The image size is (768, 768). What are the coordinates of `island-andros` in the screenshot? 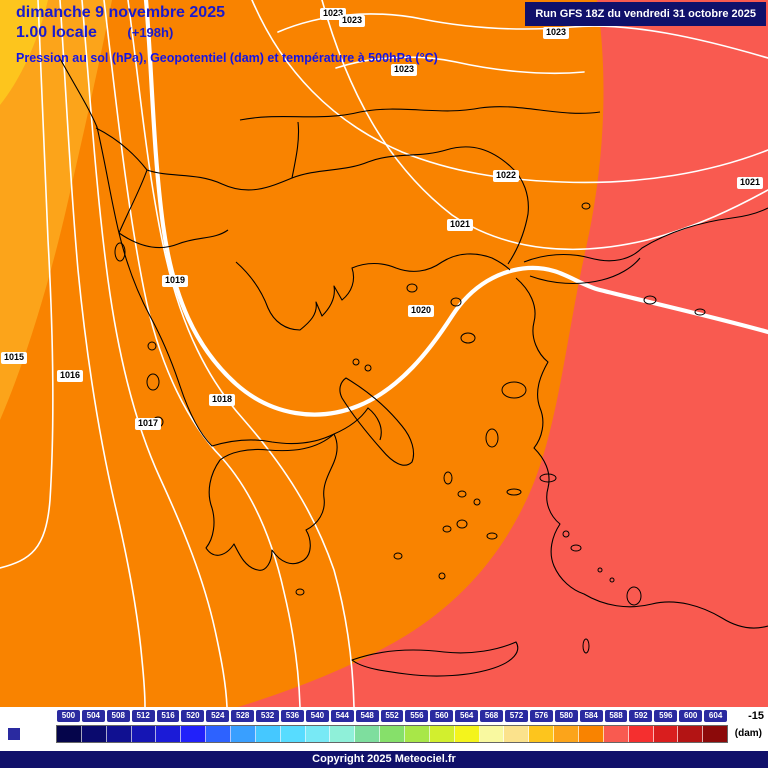 It's located at (448, 478).